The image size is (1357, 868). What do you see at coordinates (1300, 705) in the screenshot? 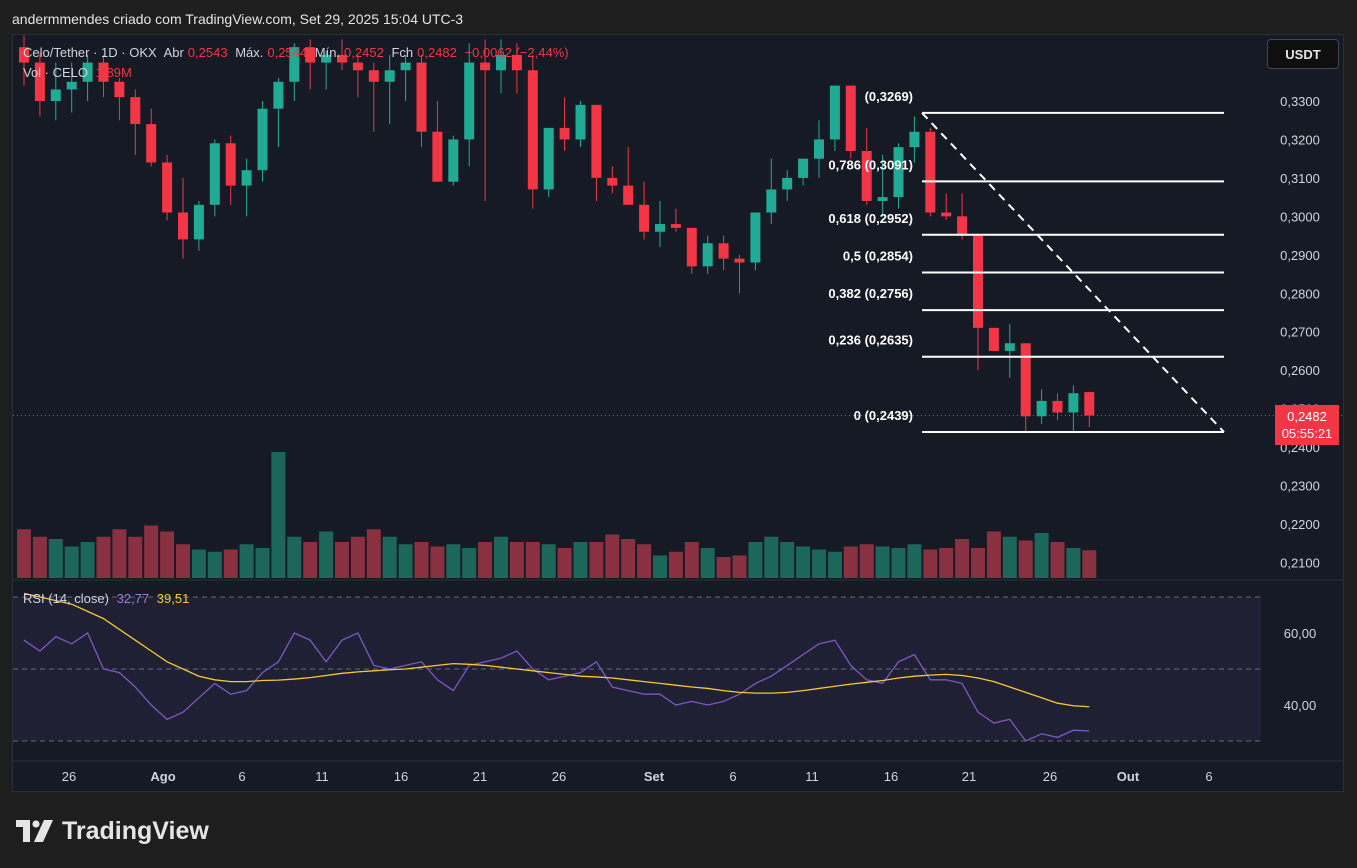
I see `rsi-tick-label: 40,00` at bounding box center [1300, 705].